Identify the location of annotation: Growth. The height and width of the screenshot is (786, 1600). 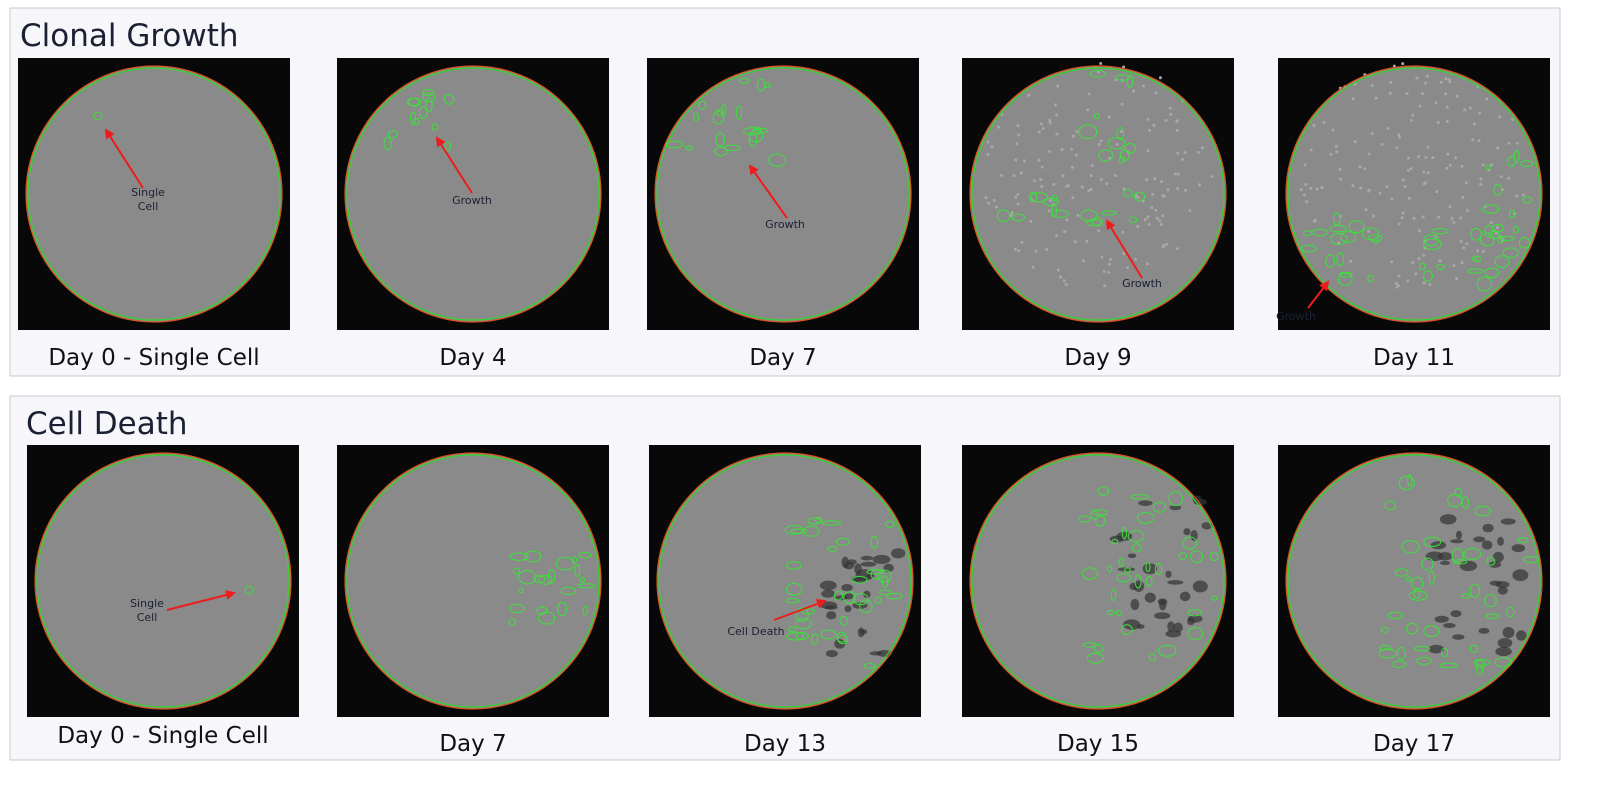
(1142, 283).